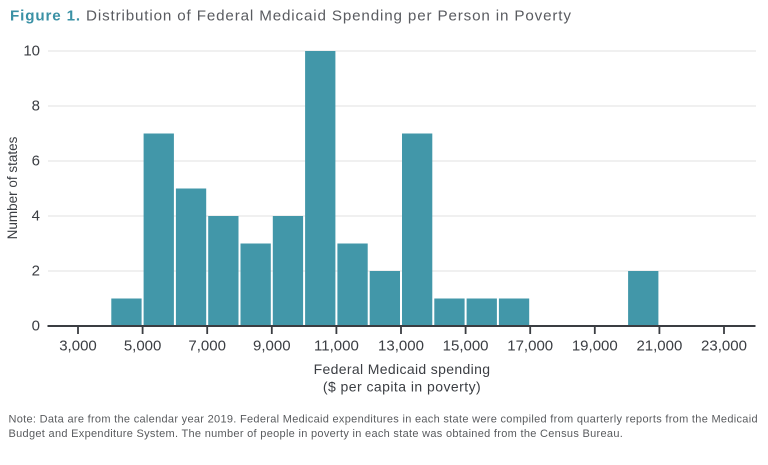 The width and height of the screenshot is (768, 465). What do you see at coordinates (659, 346) in the screenshot?
I see `svg-text: 21,000` at bounding box center [659, 346].